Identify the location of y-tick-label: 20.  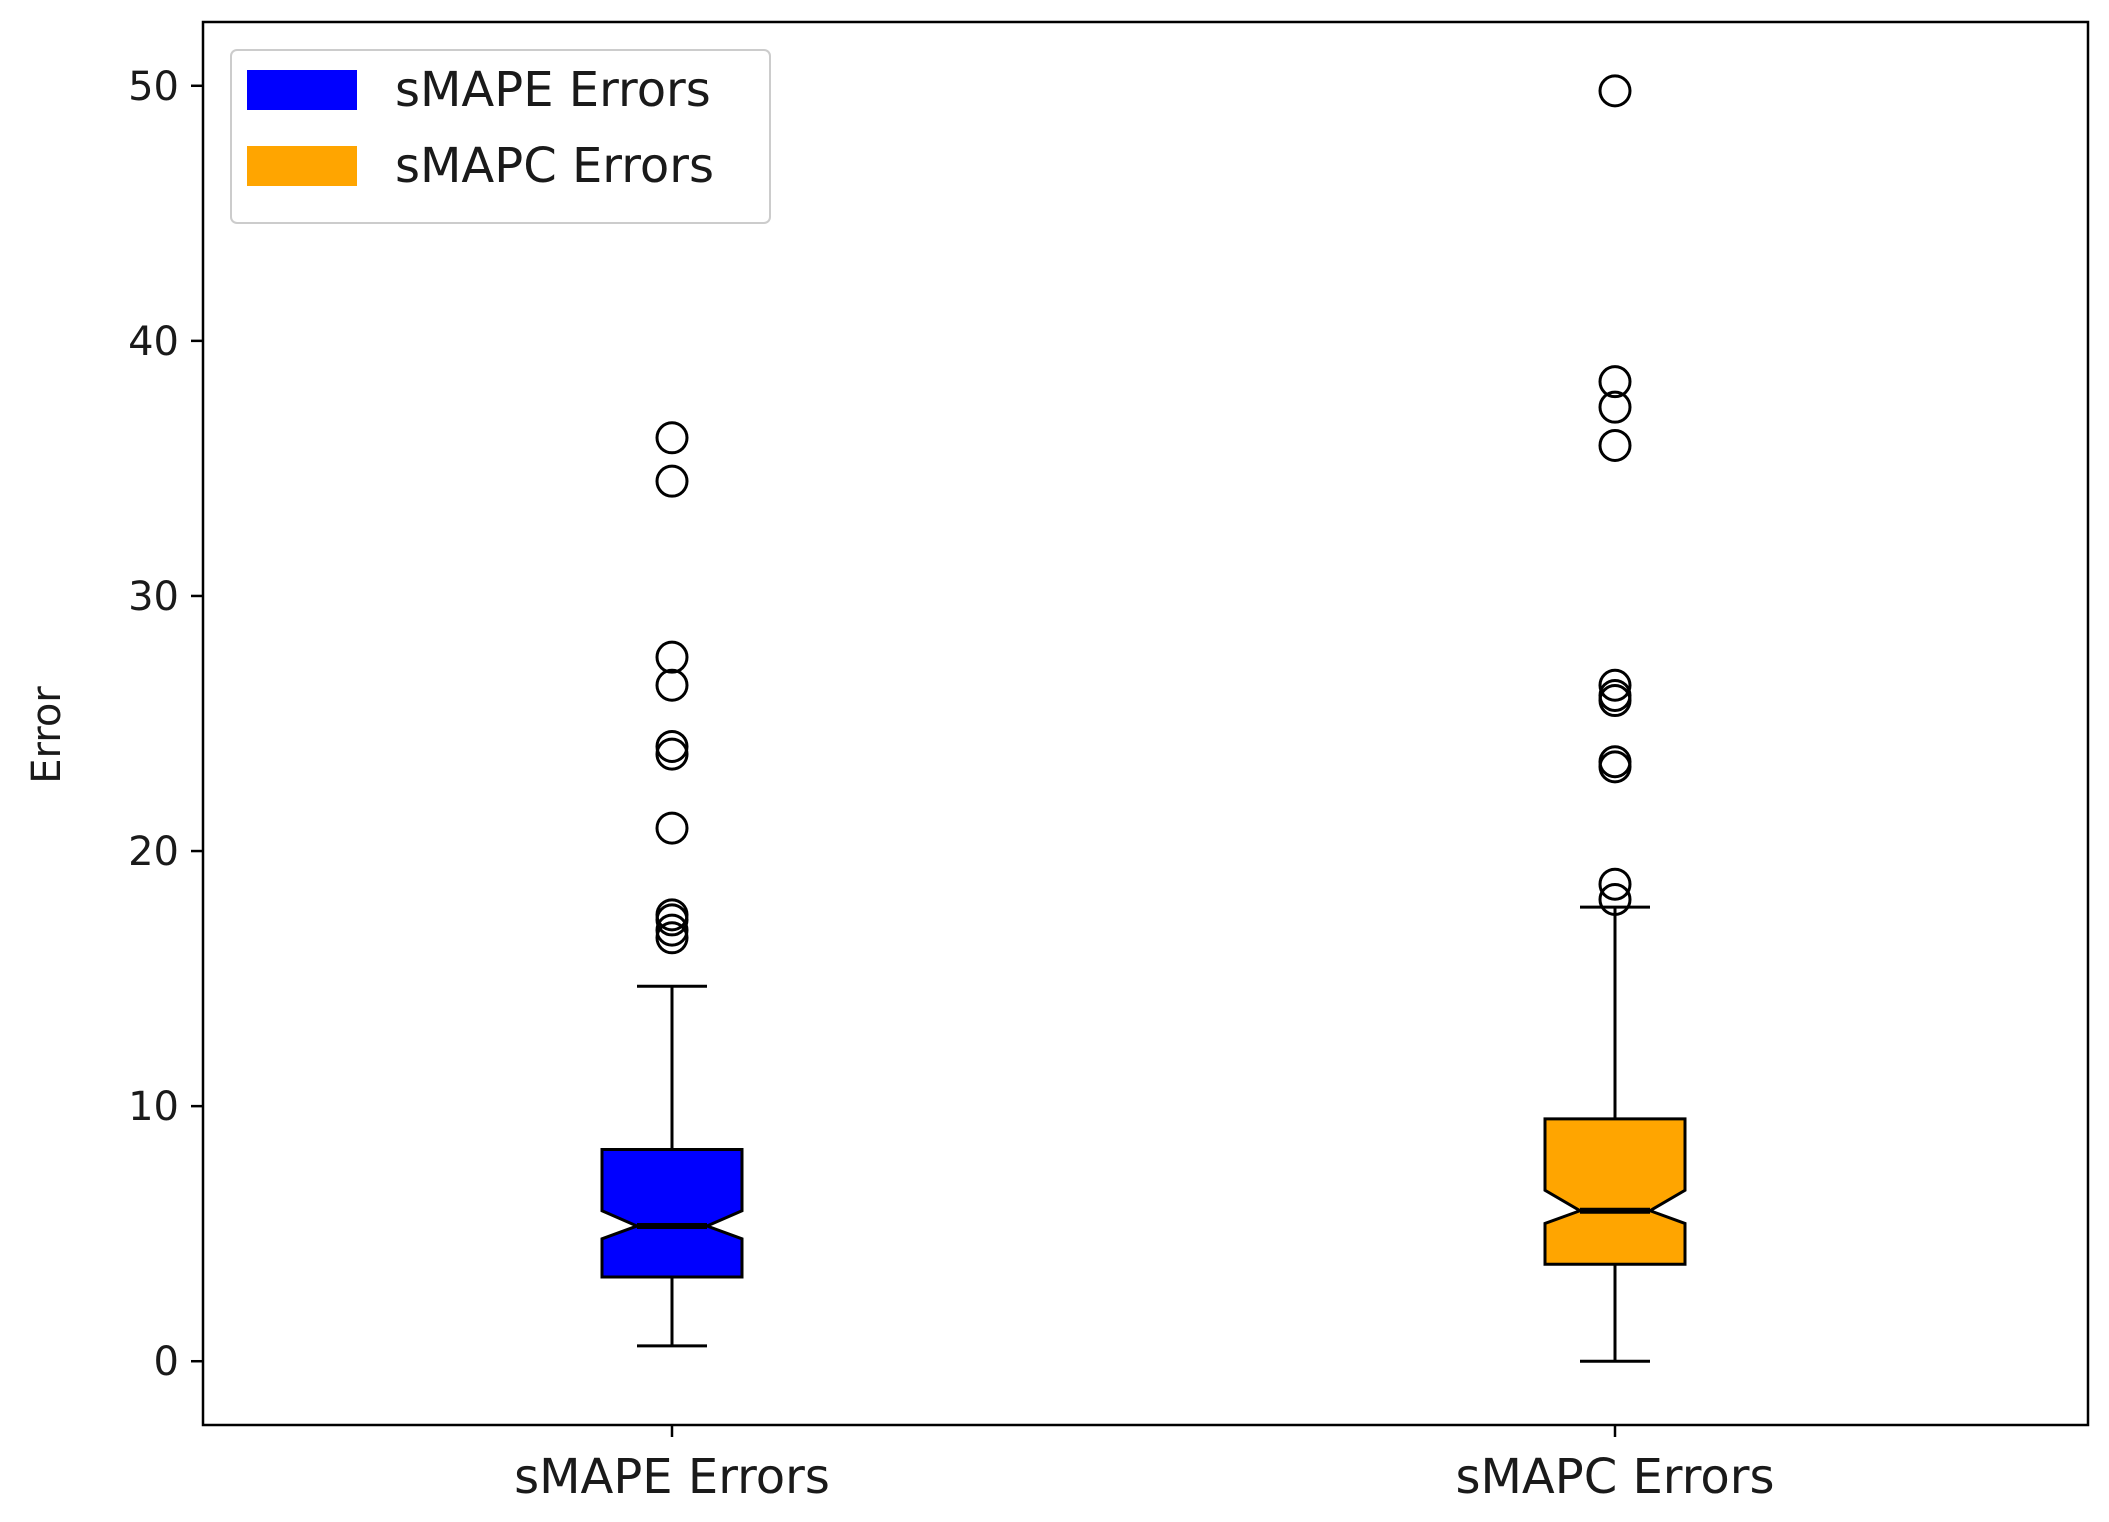
(153, 852).